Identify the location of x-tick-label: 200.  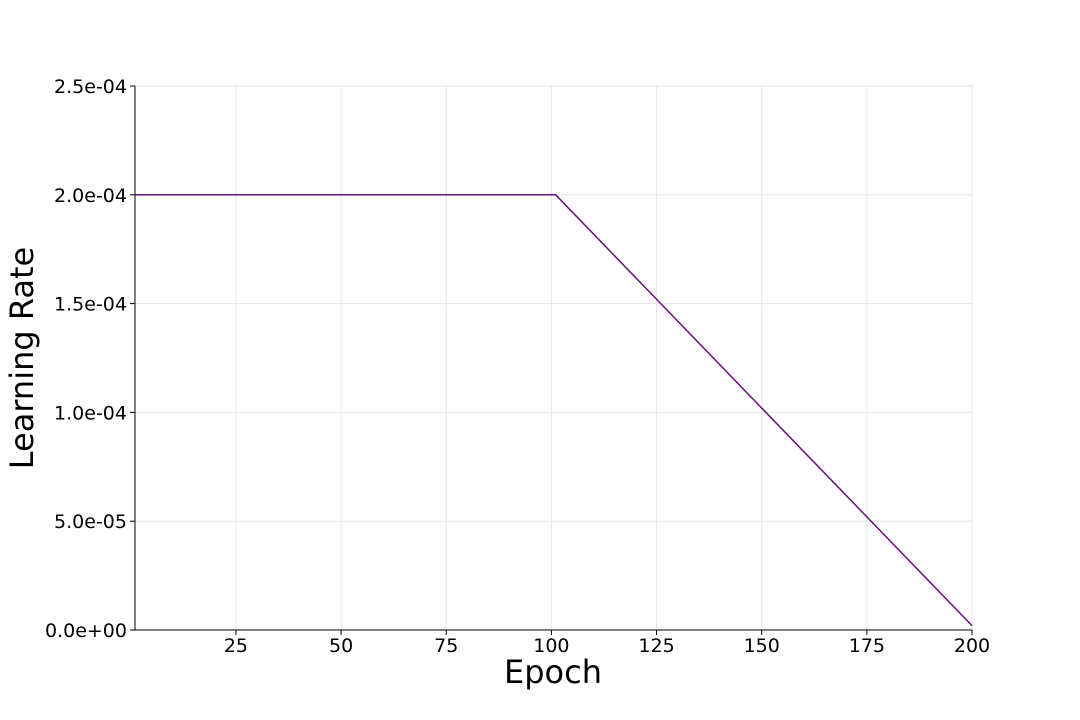
(972, 646).